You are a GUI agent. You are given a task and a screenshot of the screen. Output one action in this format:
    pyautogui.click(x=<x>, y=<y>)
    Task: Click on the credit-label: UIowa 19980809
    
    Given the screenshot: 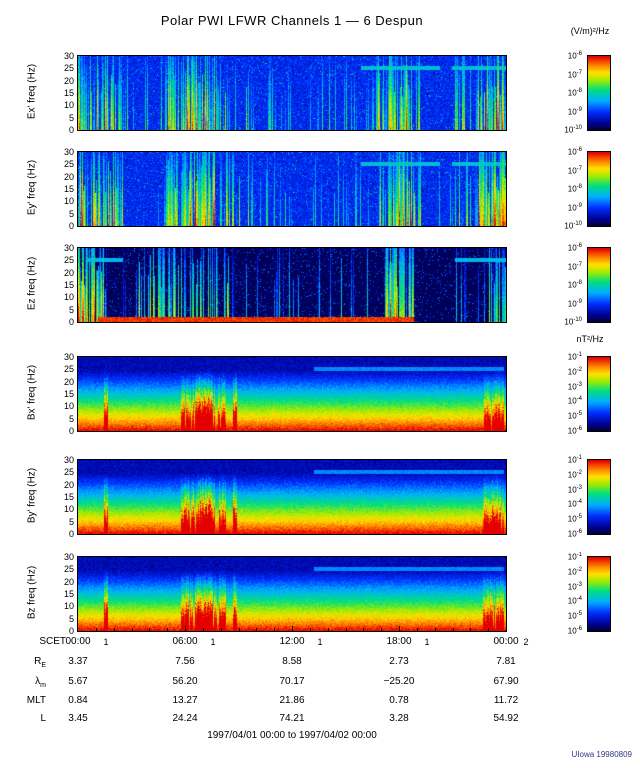 What is the action you would take?
    pyautogui.click(x=602, y=754)
    